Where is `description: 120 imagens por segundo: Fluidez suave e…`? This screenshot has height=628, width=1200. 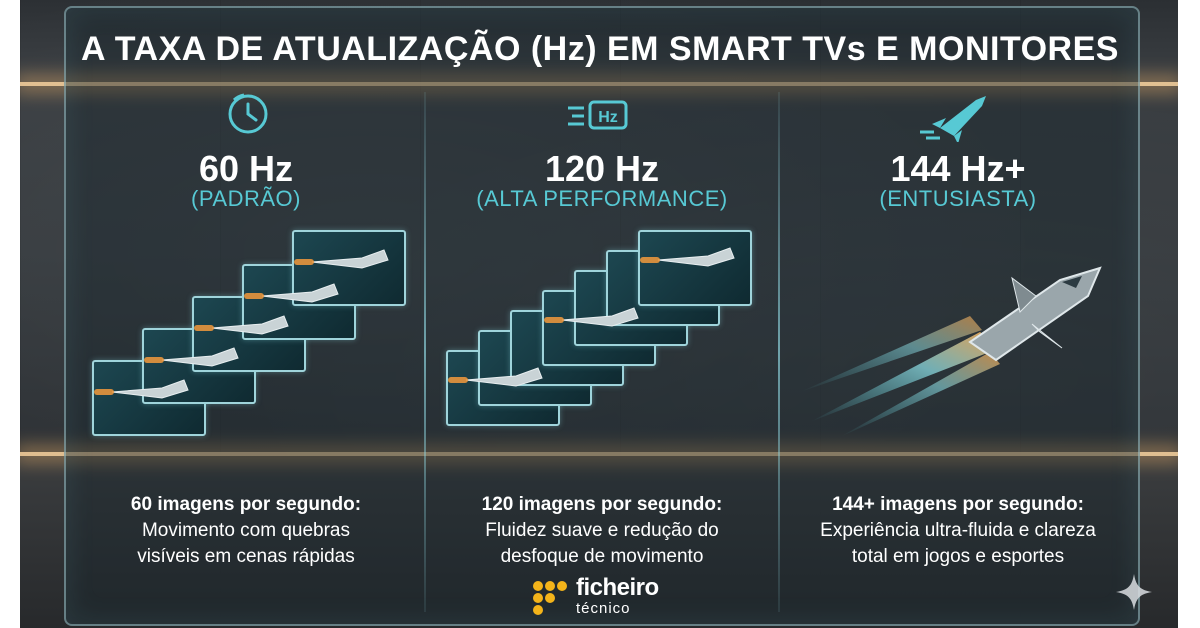 description: 120 imagens por segundo: Fluidez suave e… is located at coordinates (602, 531).